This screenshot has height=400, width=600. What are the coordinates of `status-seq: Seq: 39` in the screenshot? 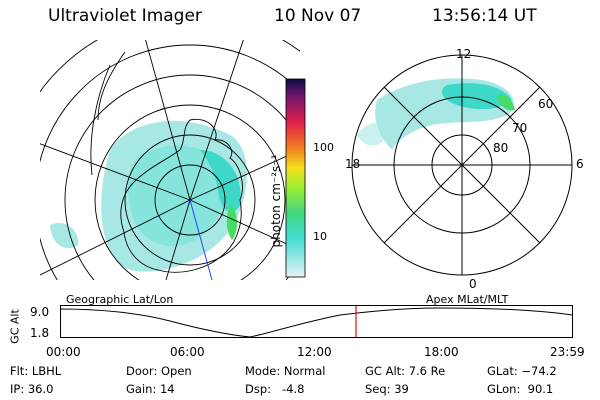 It's located at (387, 389).